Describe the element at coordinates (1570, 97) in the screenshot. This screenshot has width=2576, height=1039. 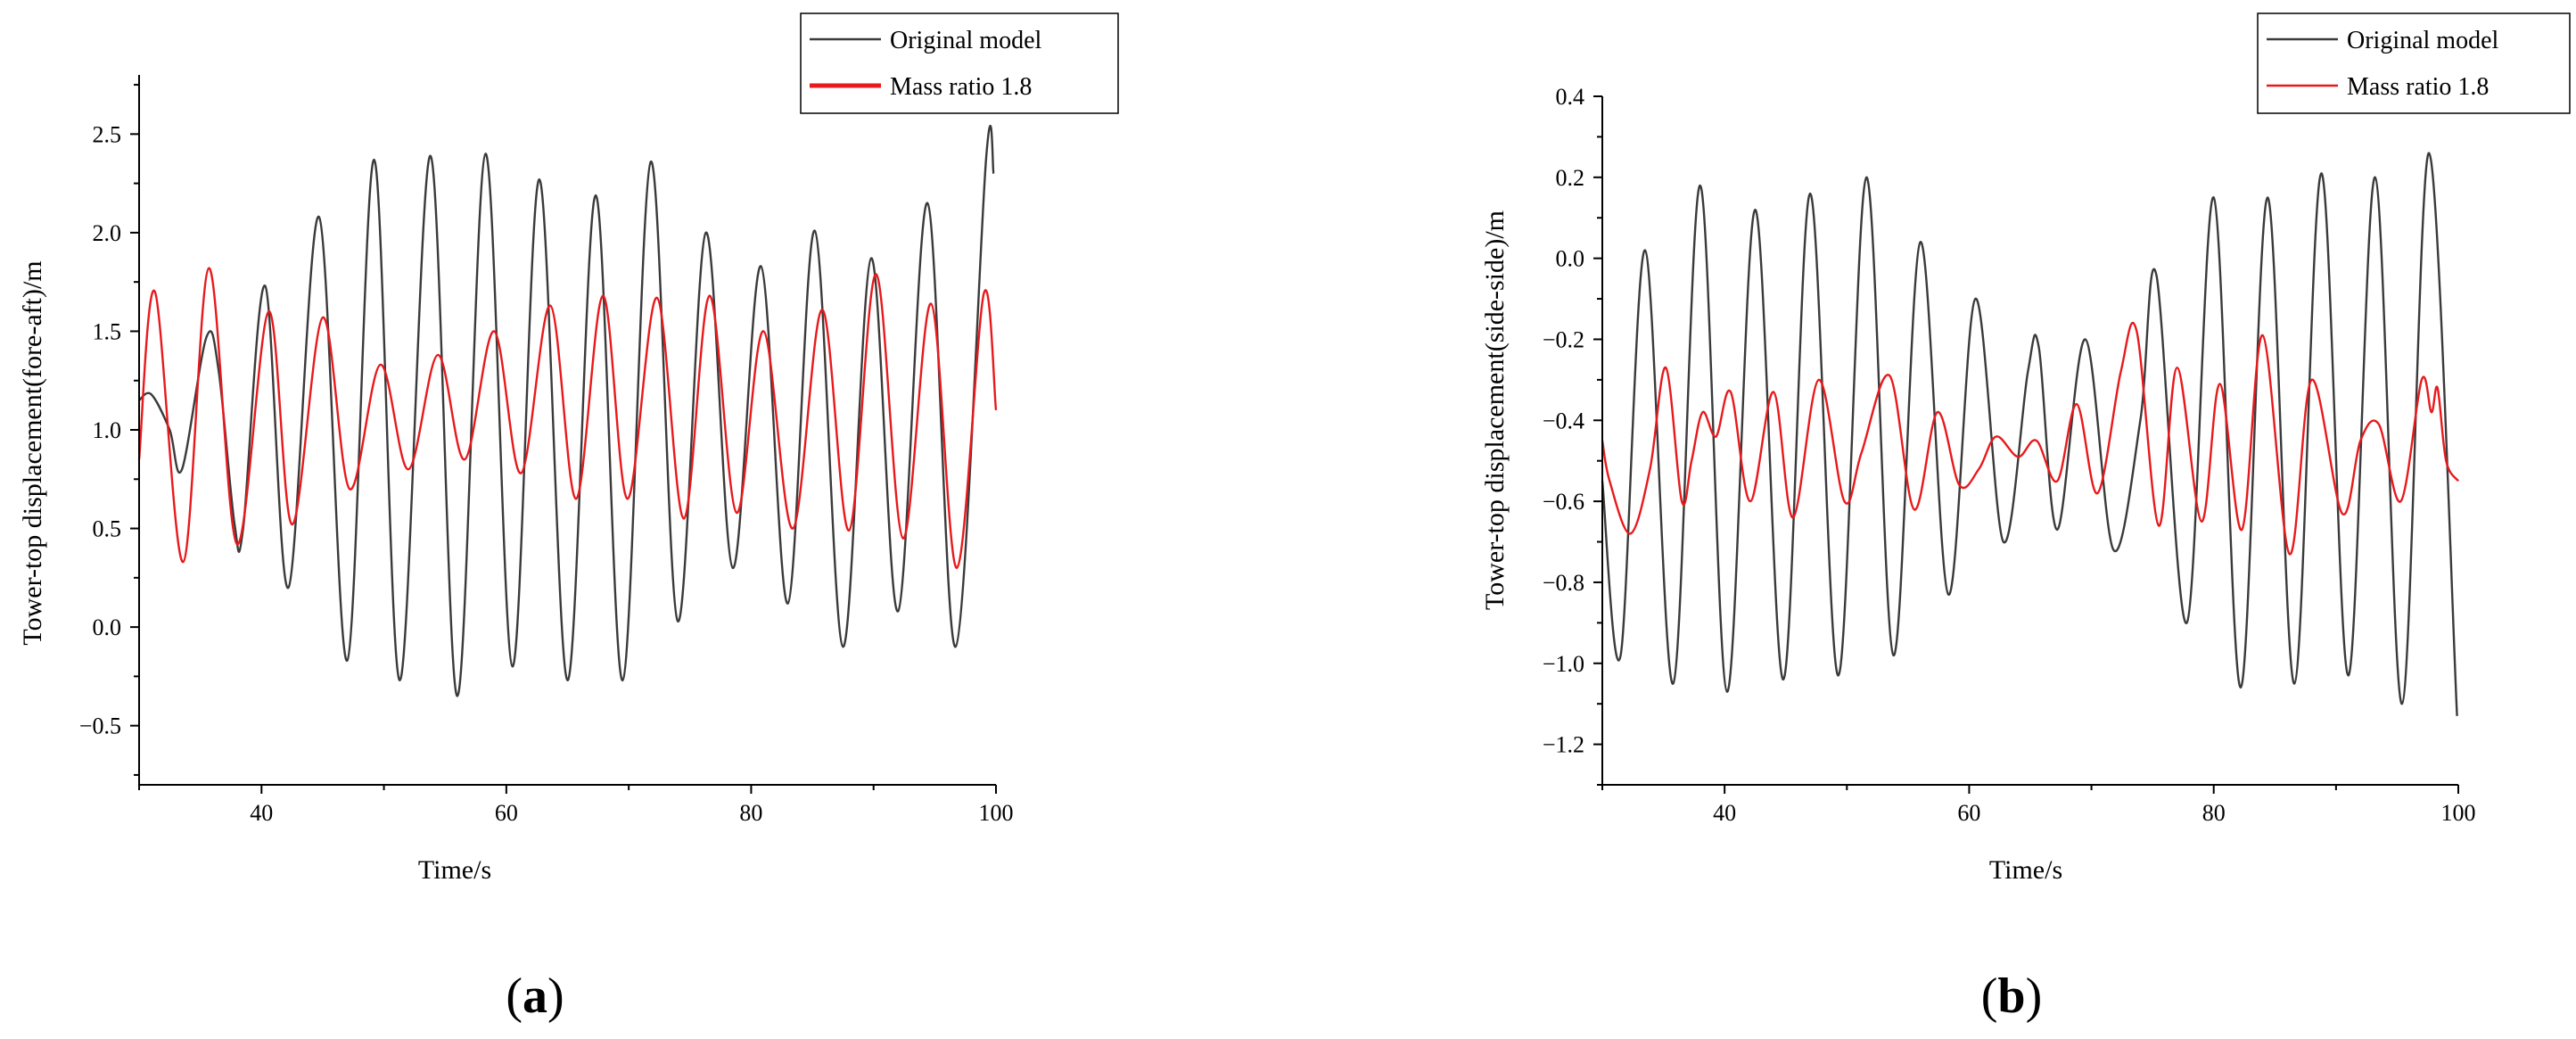
I see `y-tick-label-b: 0.4` at that location.